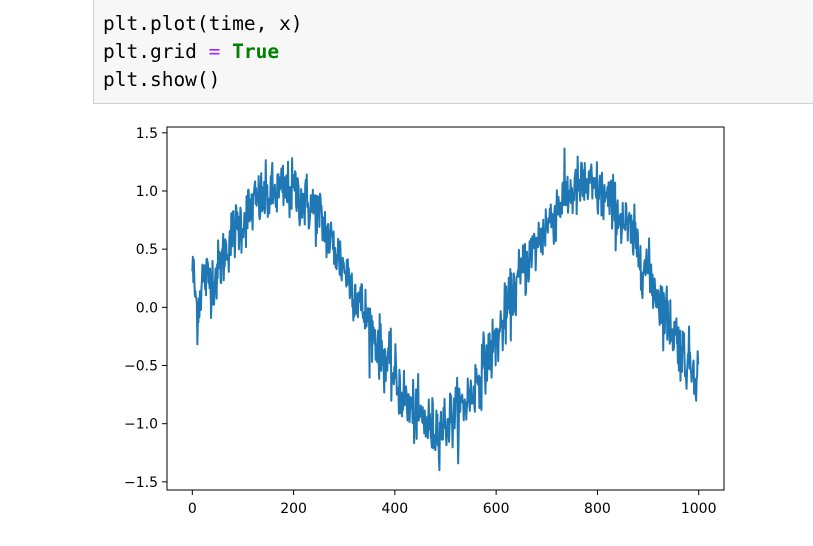  What do you see at coordinates (394, 509) in the screenshot?
I see `x-tick-label: 400` at bounding box center [394, 509].